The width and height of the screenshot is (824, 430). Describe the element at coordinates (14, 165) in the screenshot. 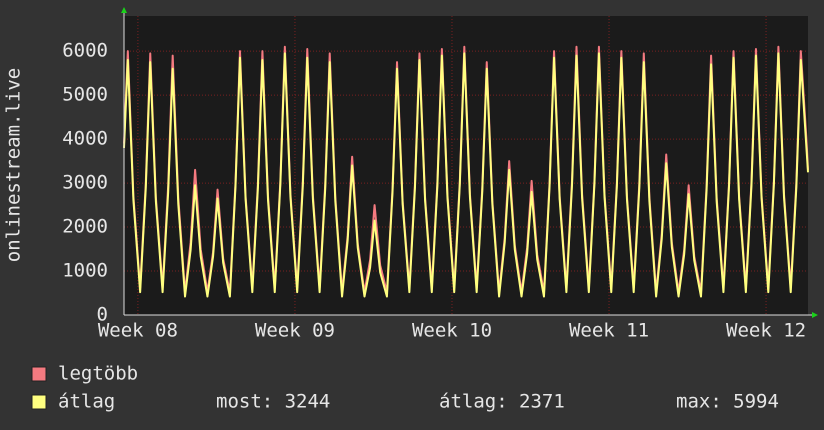

I see `y-axis-title: onlinestream.live` at that location.